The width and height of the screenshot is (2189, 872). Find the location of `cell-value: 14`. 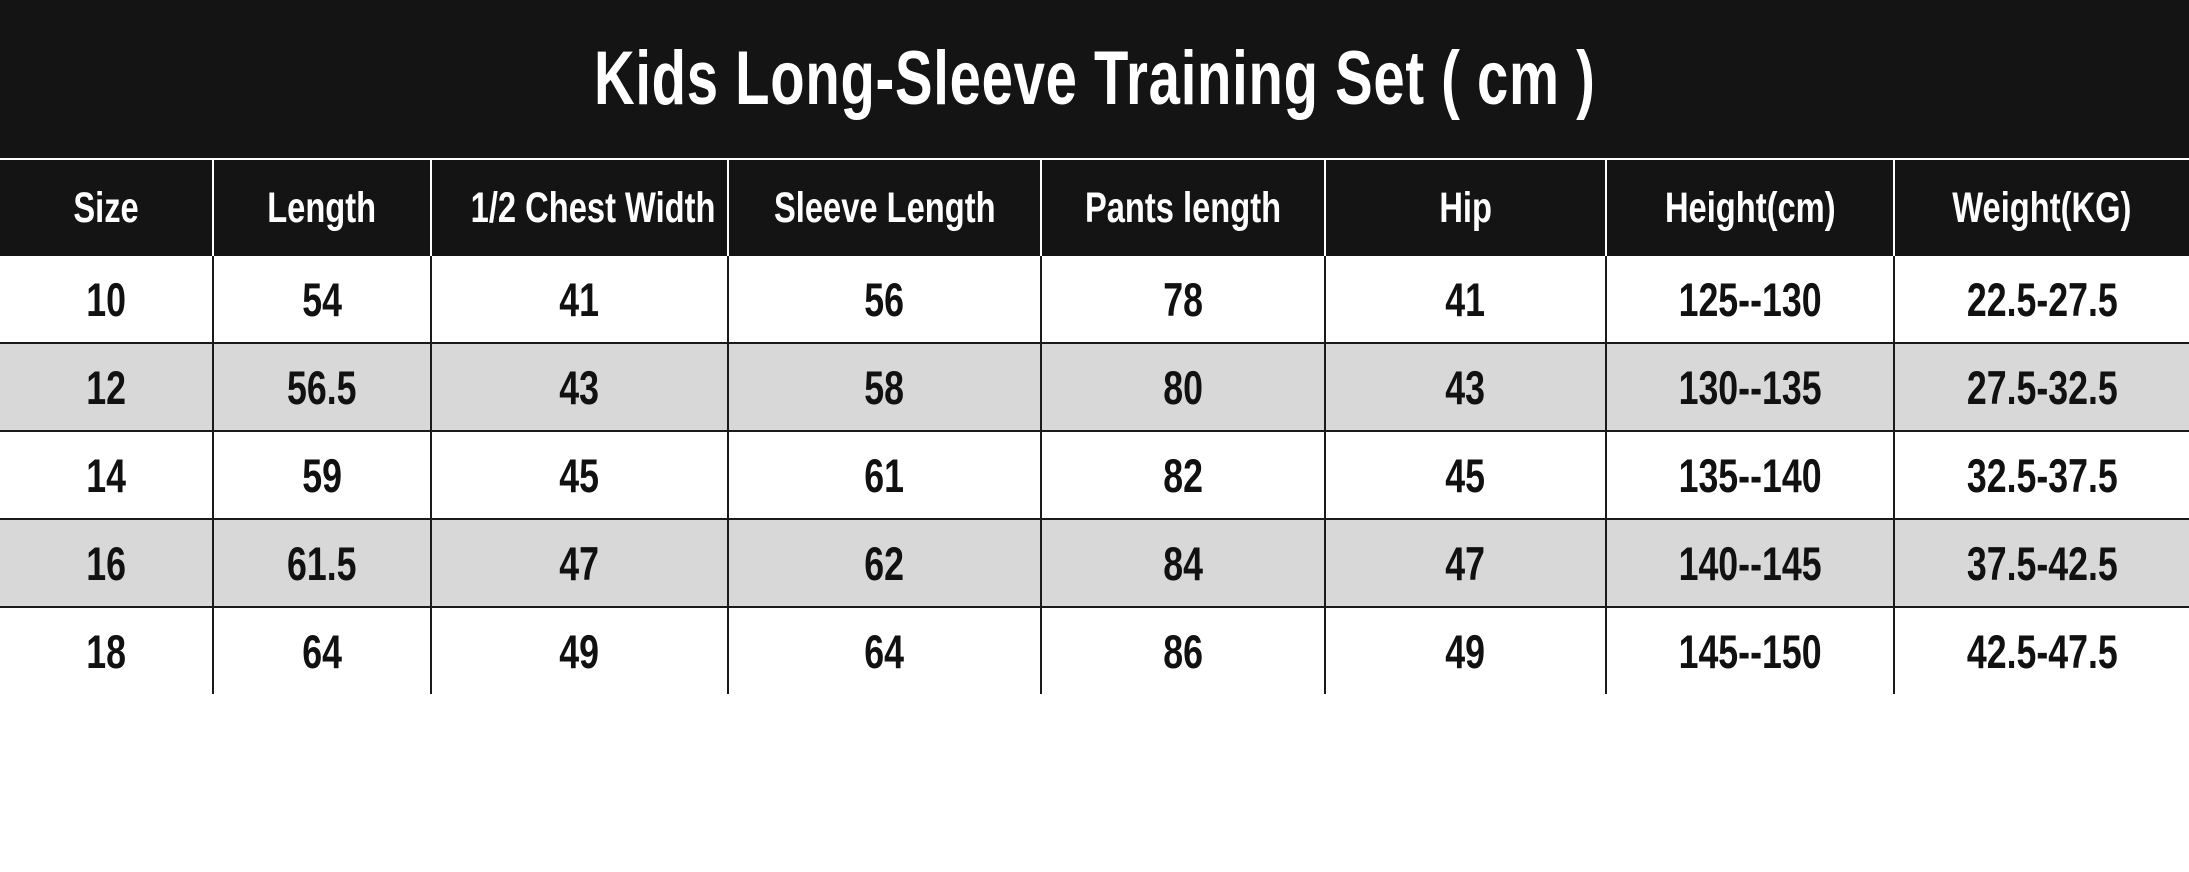

cell-value: 14 is located at coordinates (106, 475).